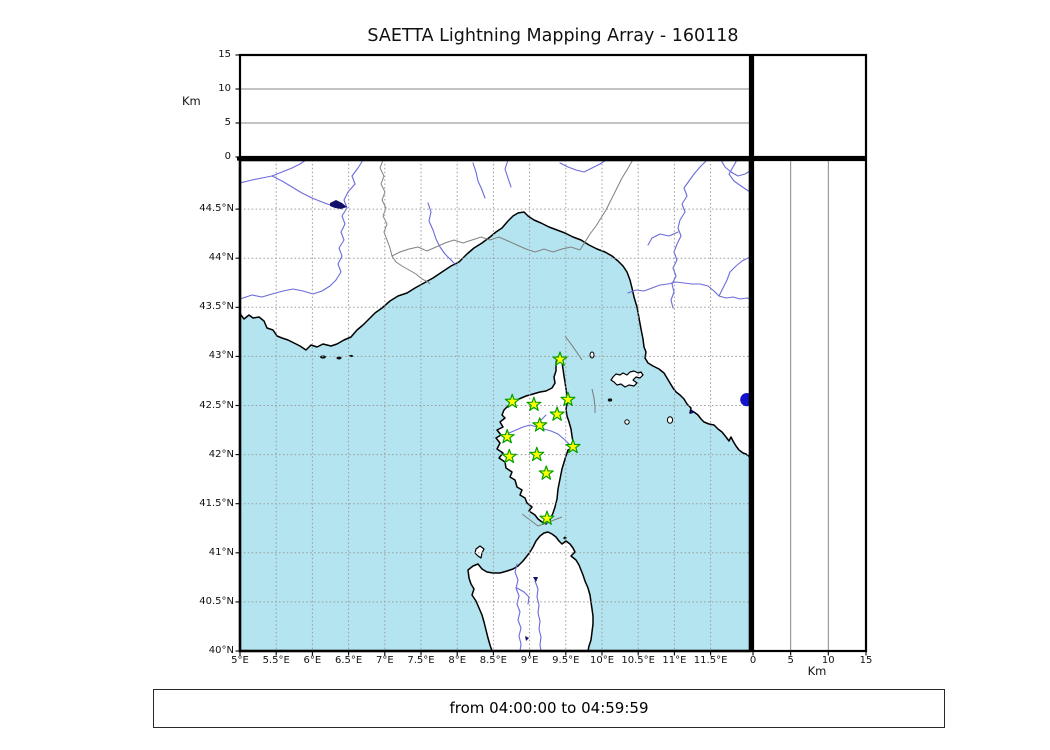 This screenshot has height=750, width=1050. Describe the element at coordinates (479, 552) in the screenshot. I see `coast-asinara` at that location.